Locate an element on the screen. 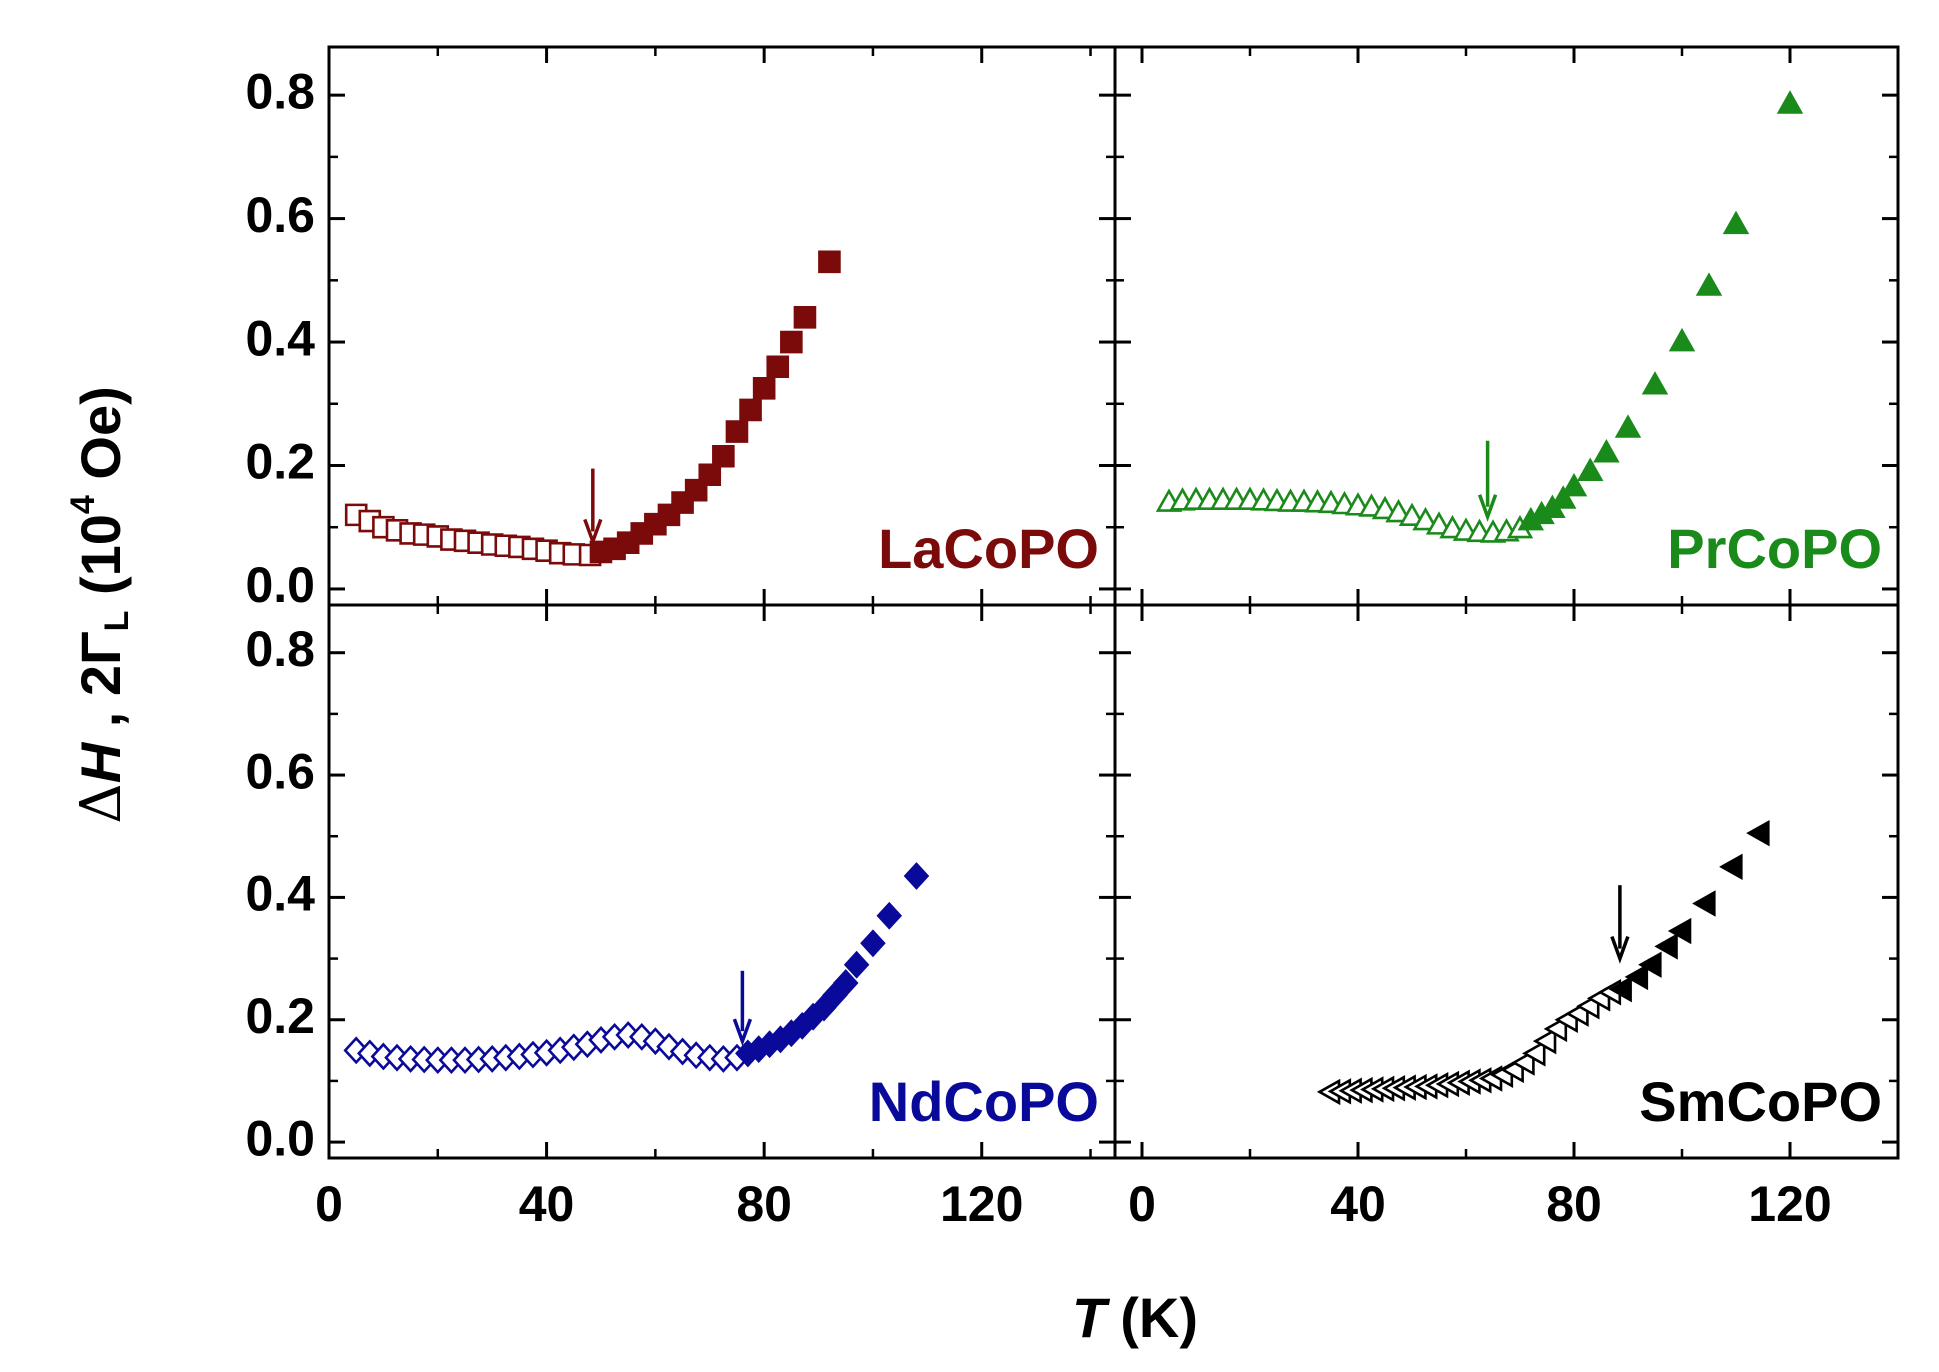 Image resolution: width=1939 pixels, height=1372 pixels. y-axis-label: ΔH , 2ΓL (104 Oe) is located at coordinates (100, 605).